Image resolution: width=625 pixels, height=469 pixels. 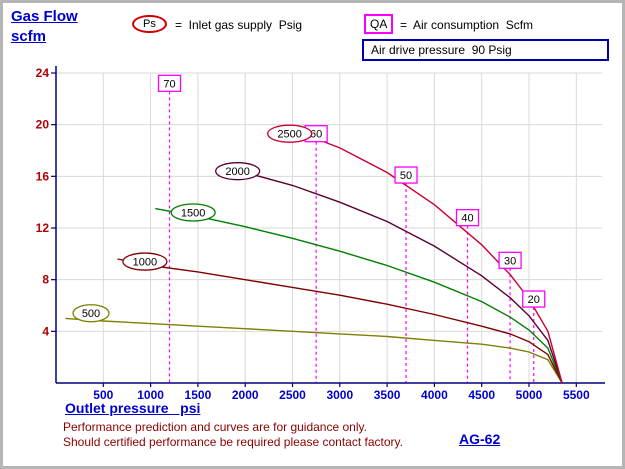 I want to click on x-tick-label: 4000, so click(x=434, y=395).